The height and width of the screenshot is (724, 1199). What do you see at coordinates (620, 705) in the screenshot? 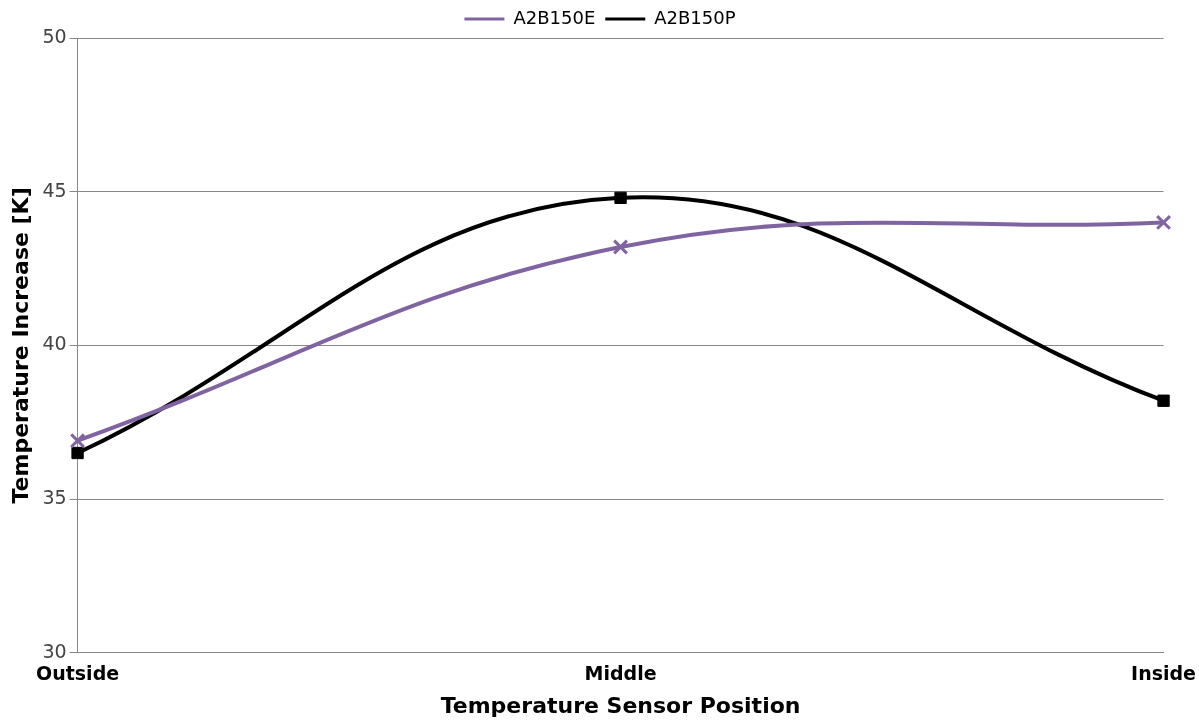
I see `x-axis-title: Temperature Sensor Position` at bounding box center [620, 705].